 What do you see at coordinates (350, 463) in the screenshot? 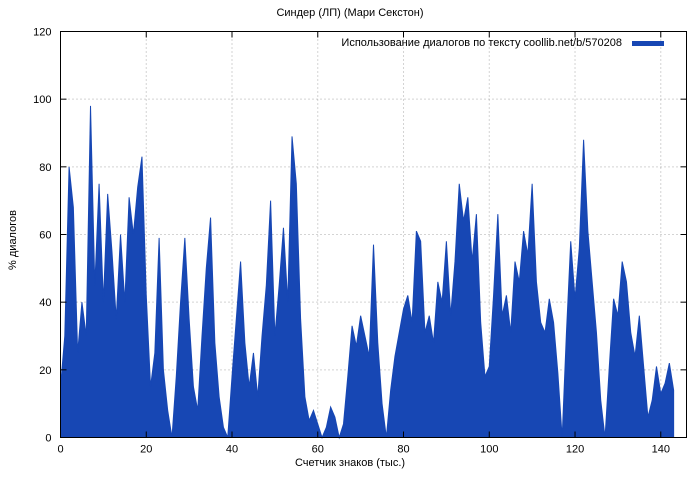
I see `x-axis-title: Счетчик знаков (тыс.)` at bounding box center [350, 463].